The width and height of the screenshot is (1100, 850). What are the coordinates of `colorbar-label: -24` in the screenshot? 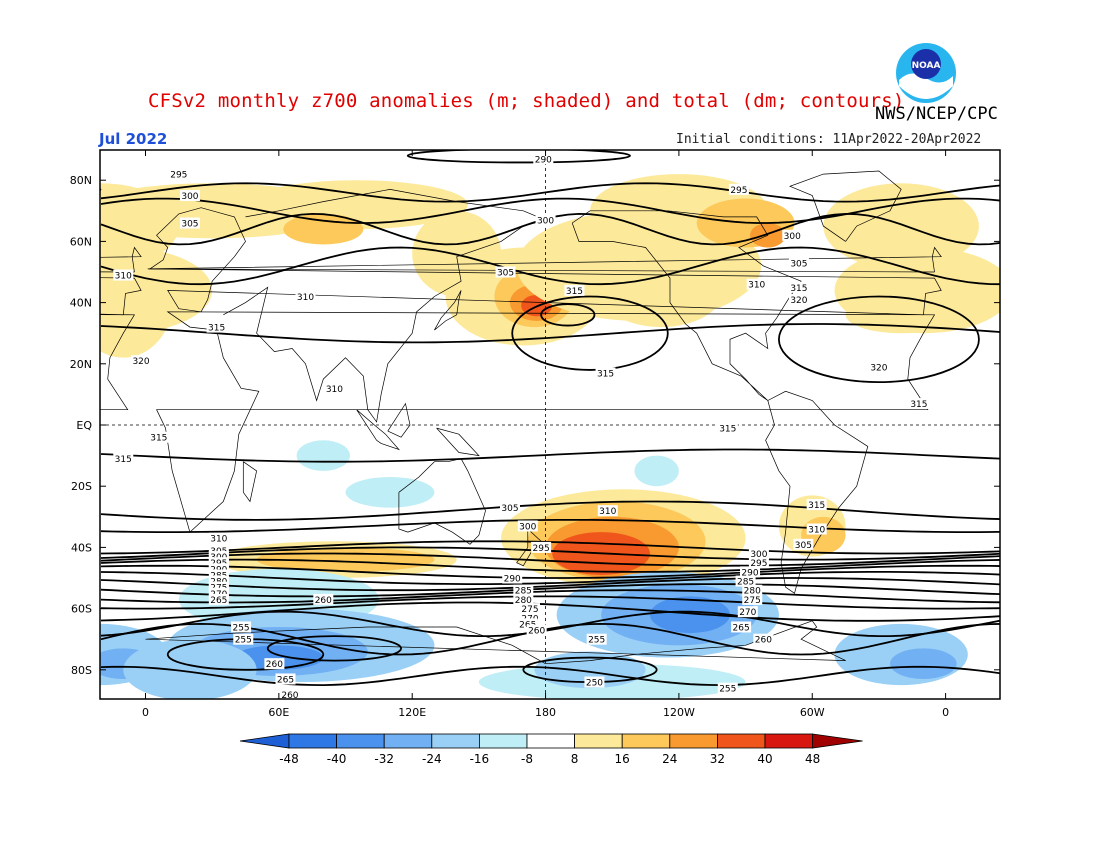 It's located at (432, 759).